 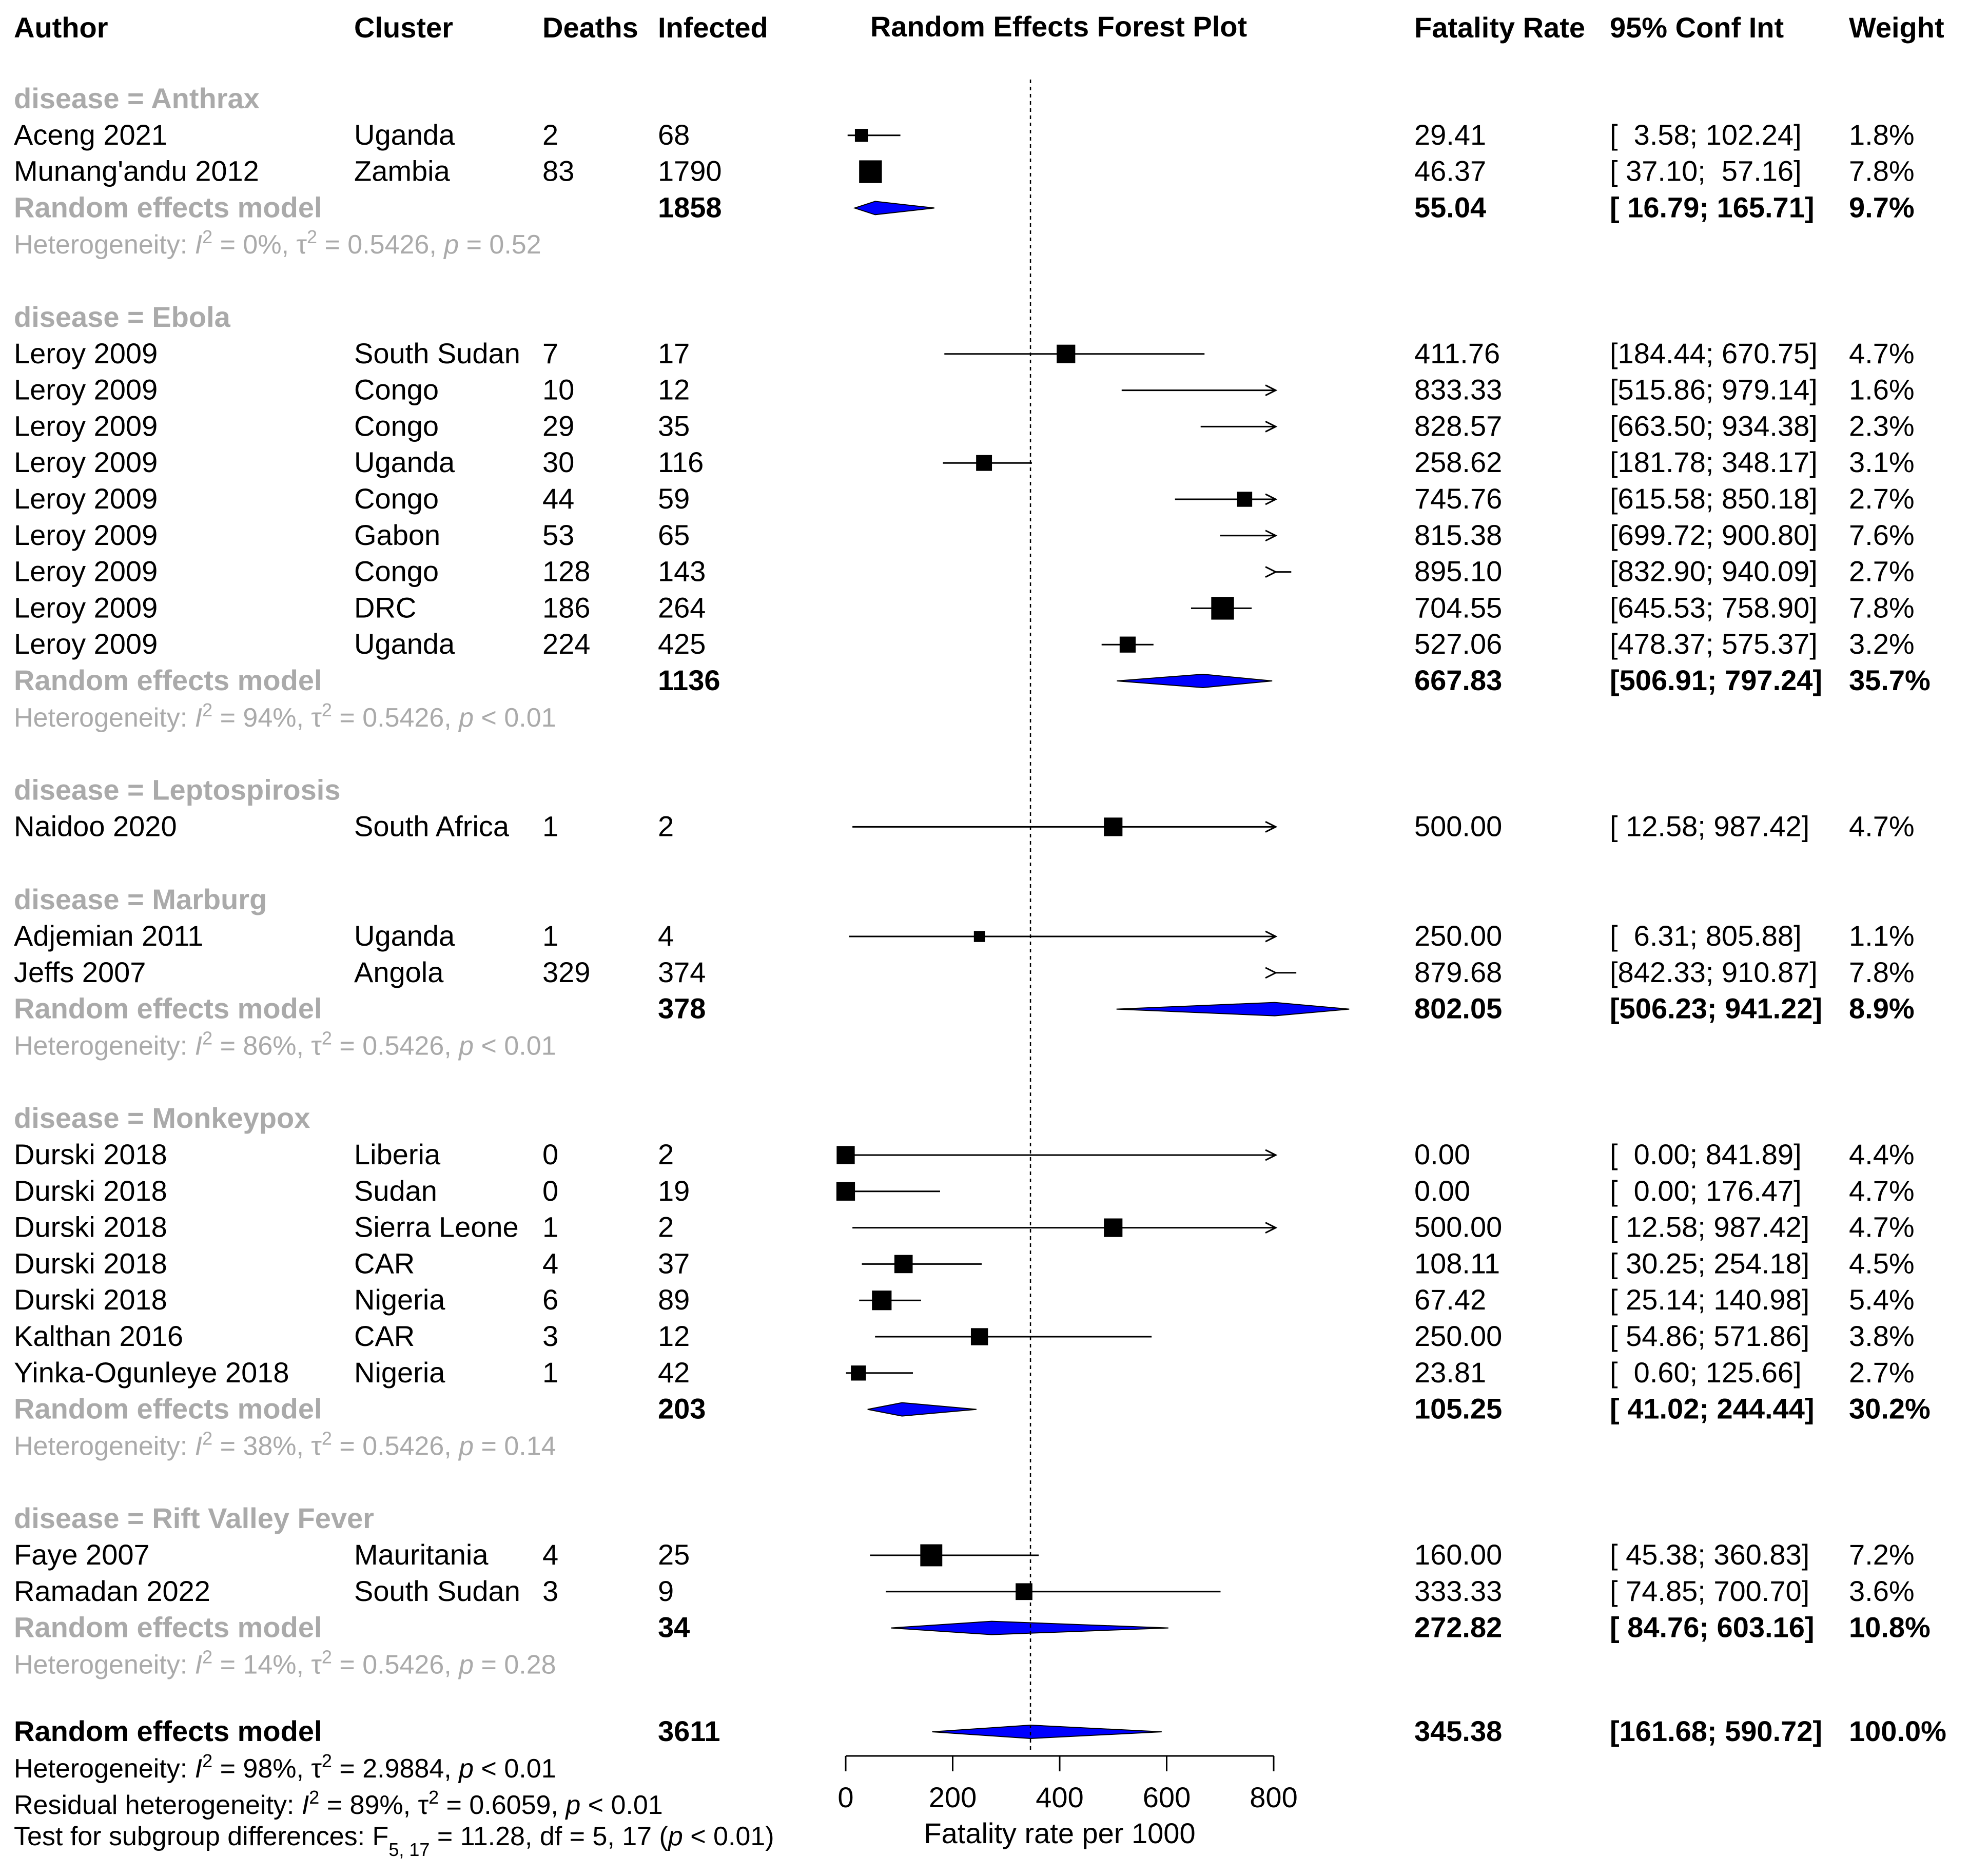 I want to click on x-axis-label: Fatality rate per 1000, so click(x=1059, y=1833).